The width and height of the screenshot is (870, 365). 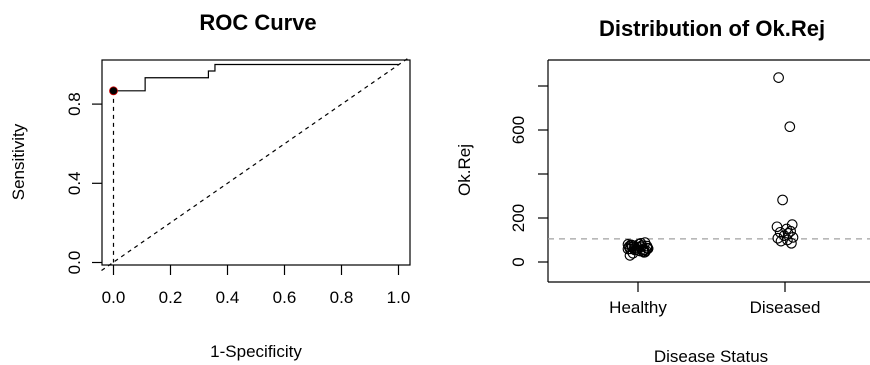 I want to click on roc-y-axis: 0.0 0.4 0.8, so click(x=83, y=183).